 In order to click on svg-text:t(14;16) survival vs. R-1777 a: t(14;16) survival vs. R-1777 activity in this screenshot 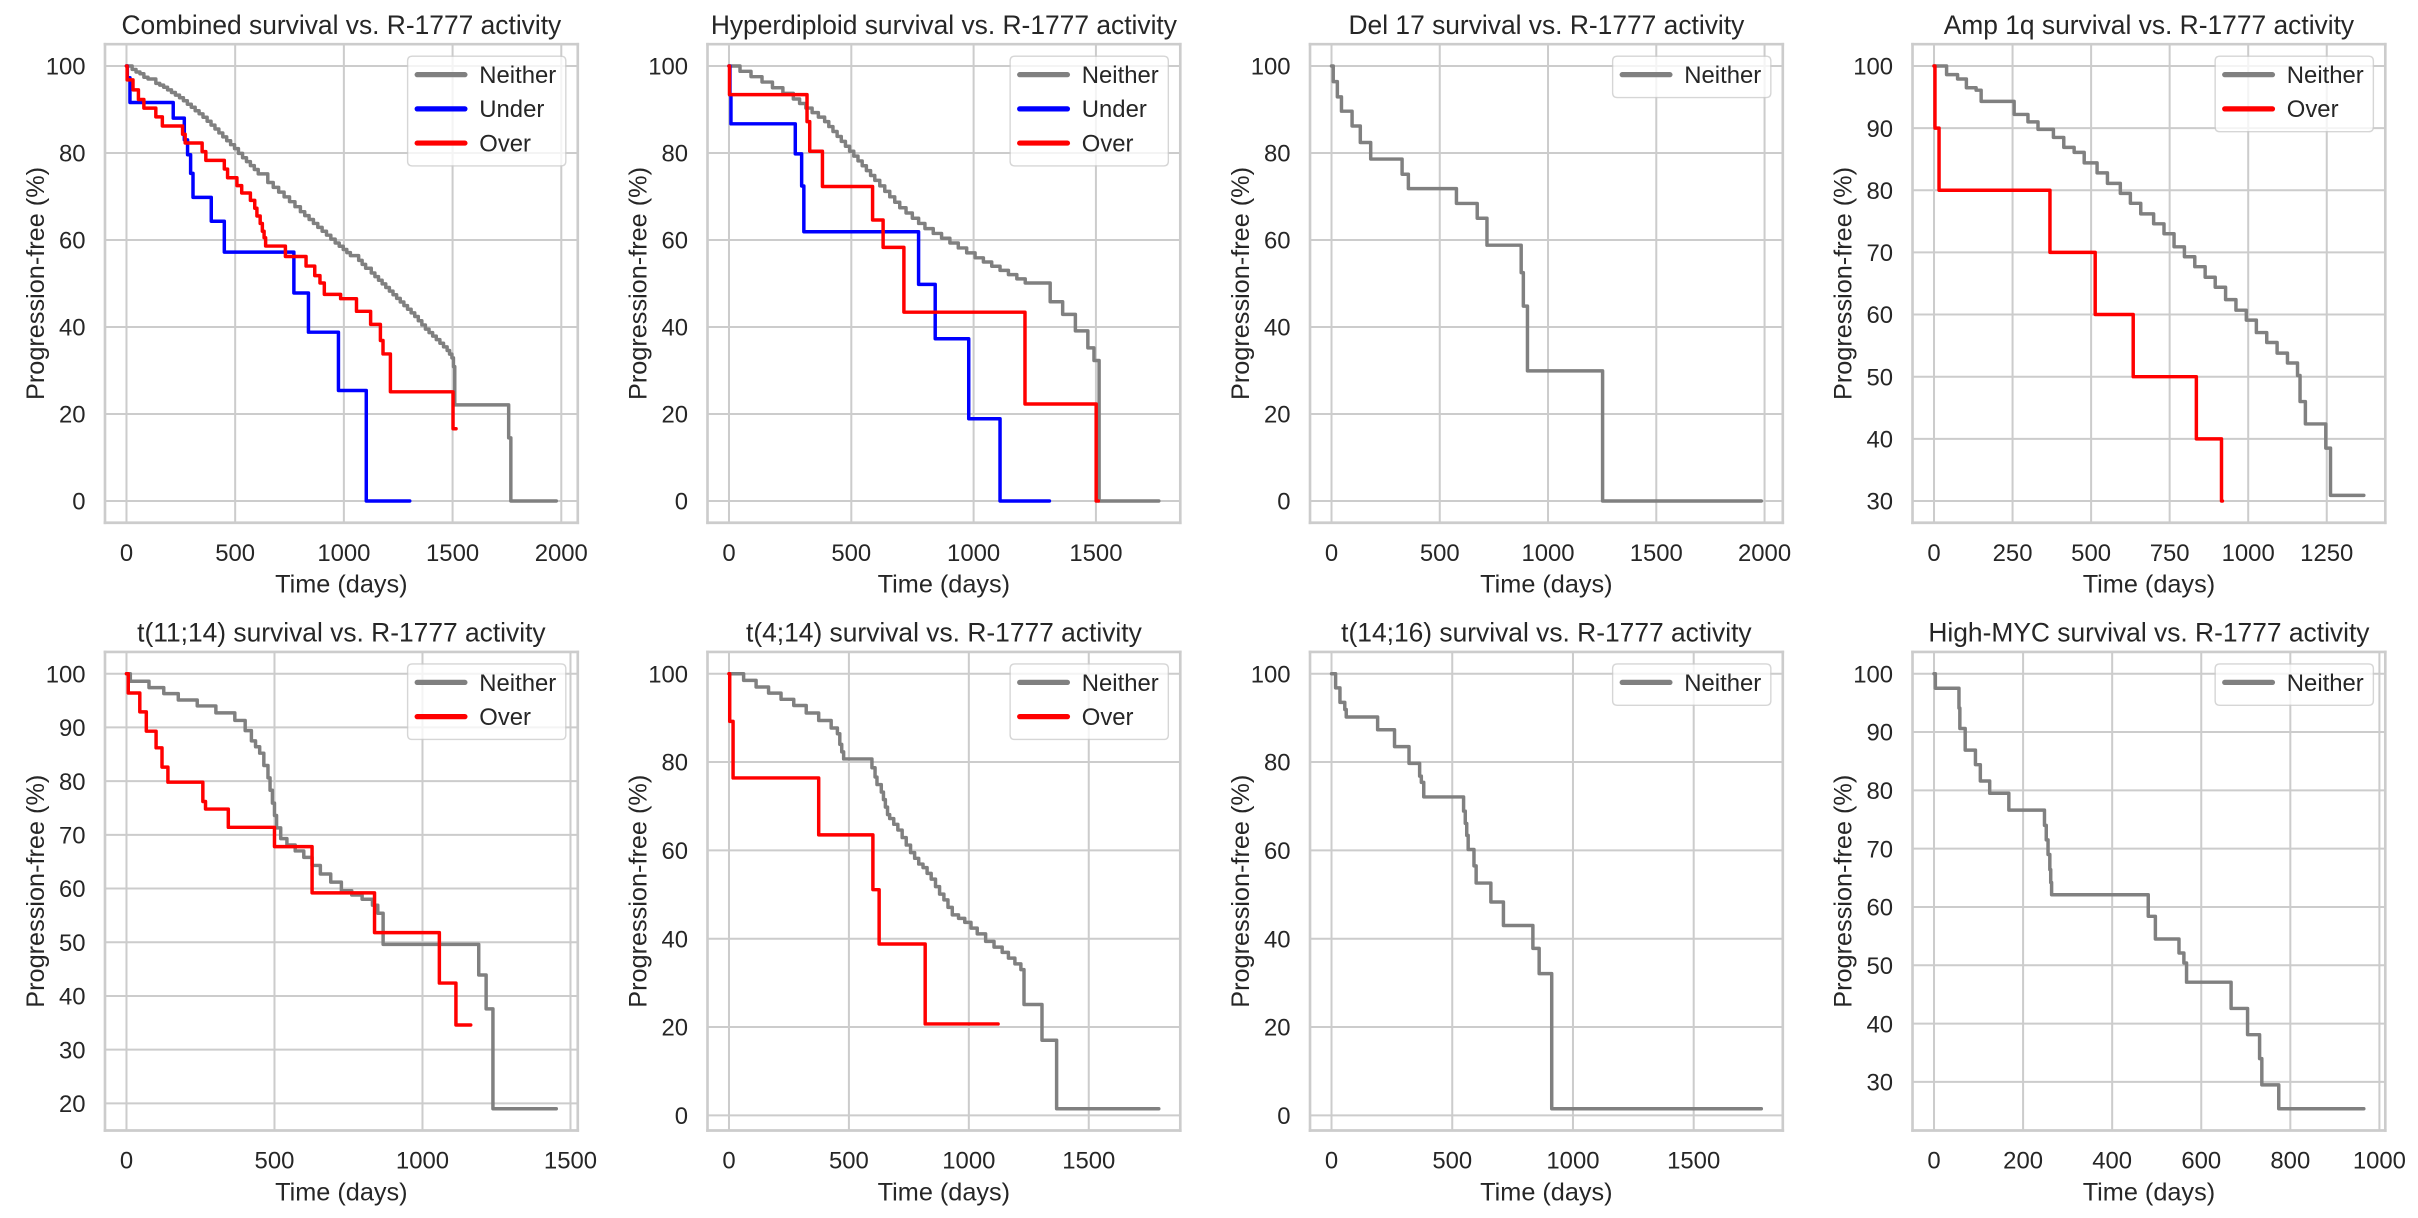, I will do `click(1546, 633)`.